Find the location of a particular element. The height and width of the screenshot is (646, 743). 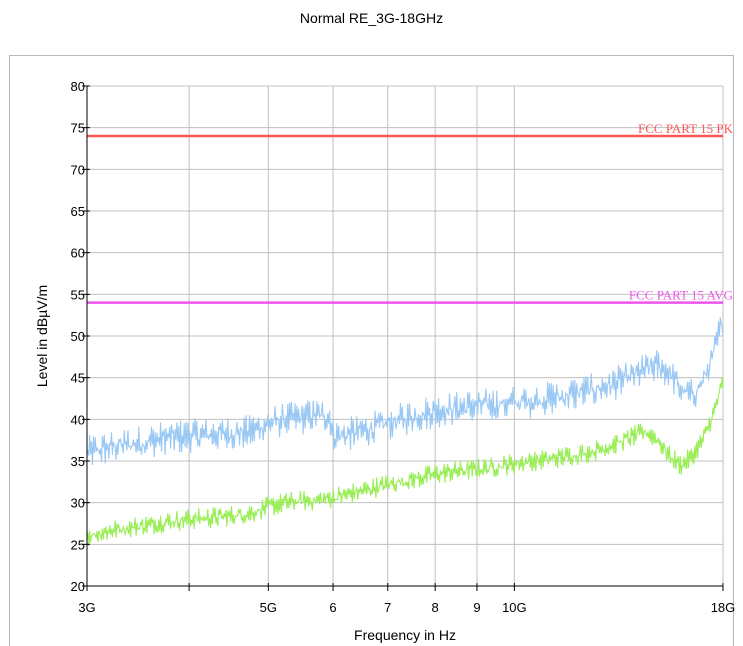

x-tick-label: 18G is located at coordinates (723, 607).